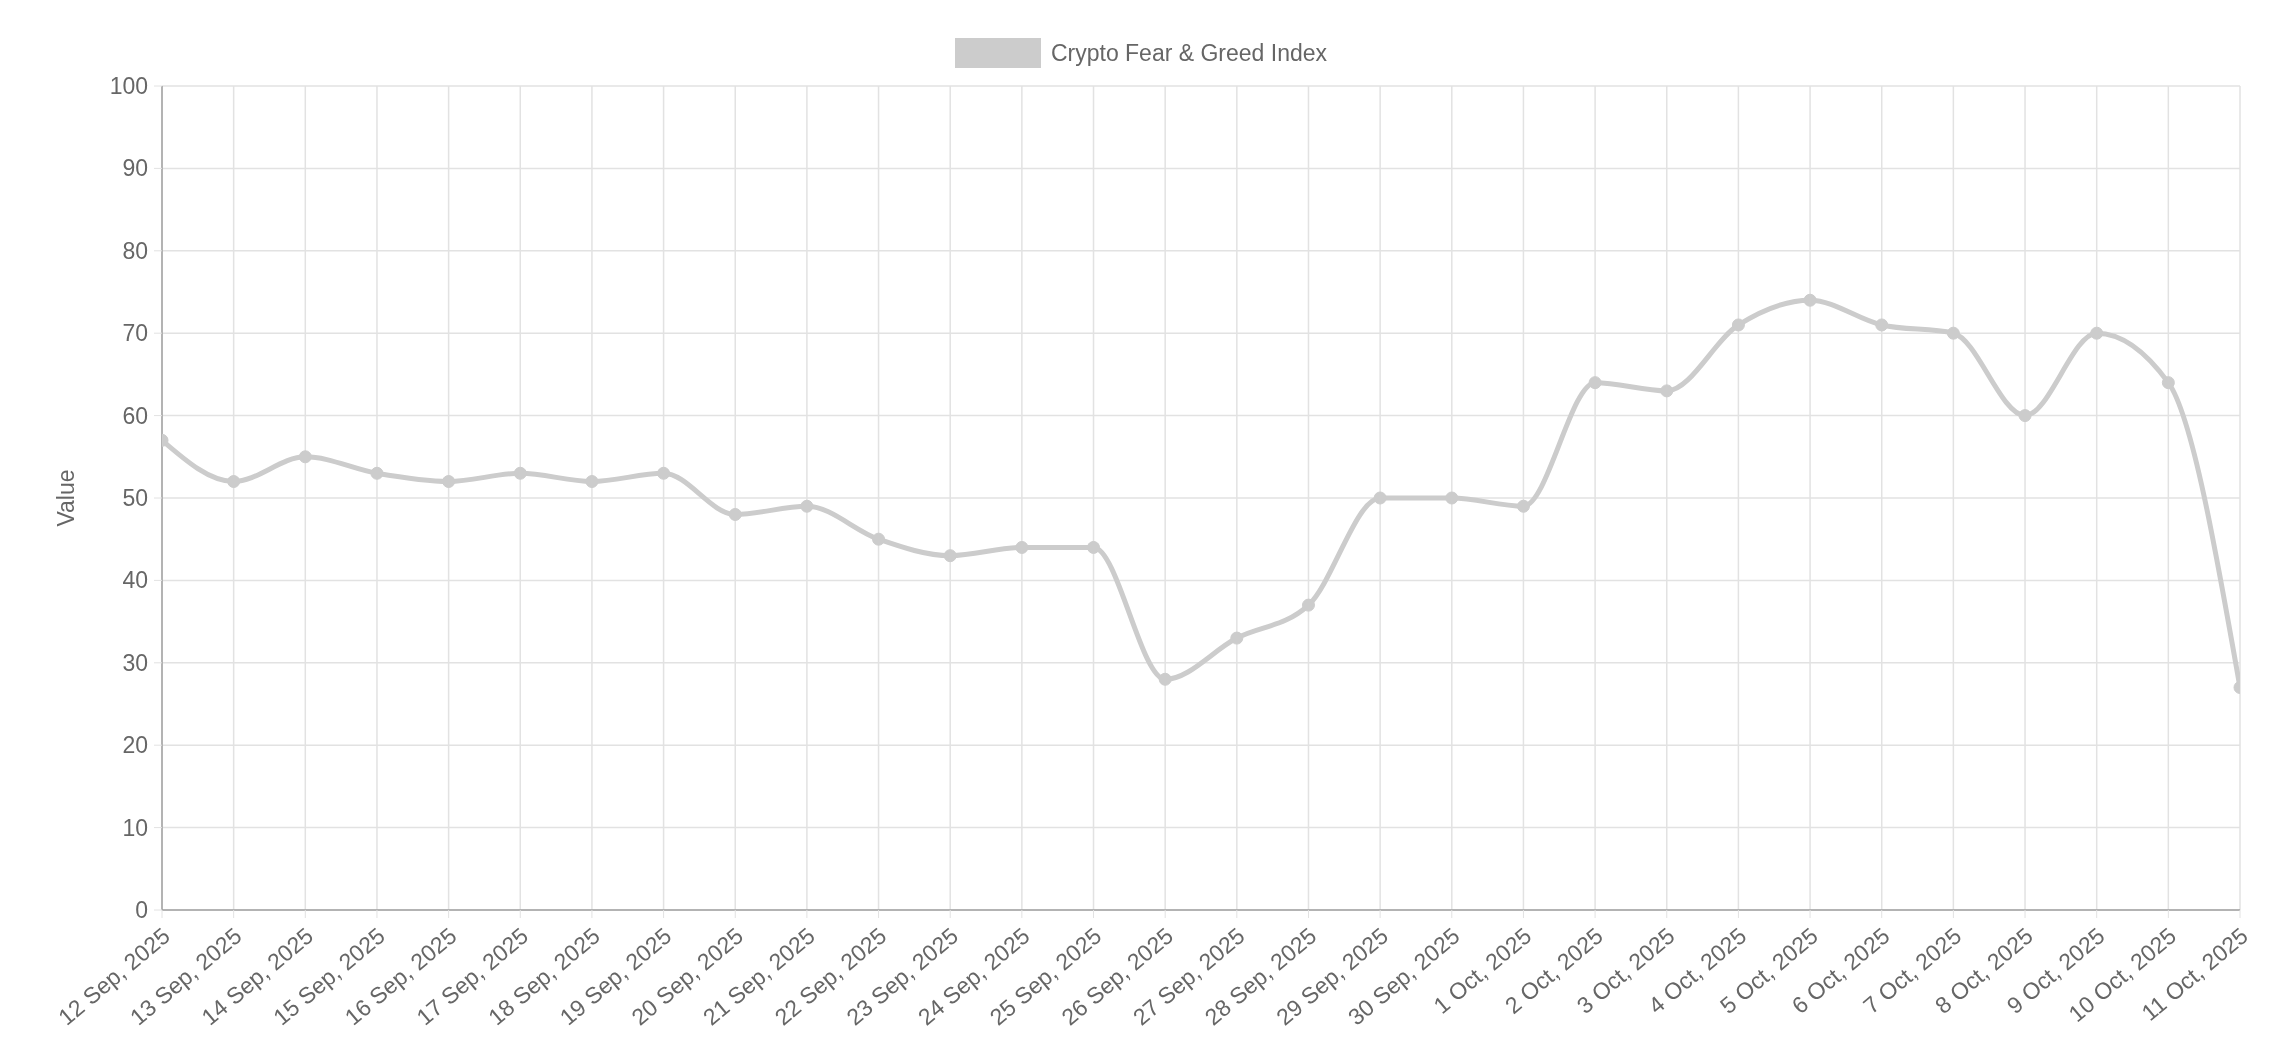 The height and width of the screenshot is (1046, 2282). What do you see at coordinates (135, 745) in the screenshot?
I see `y-tick-label: 20` at bounding box center [135, 745].